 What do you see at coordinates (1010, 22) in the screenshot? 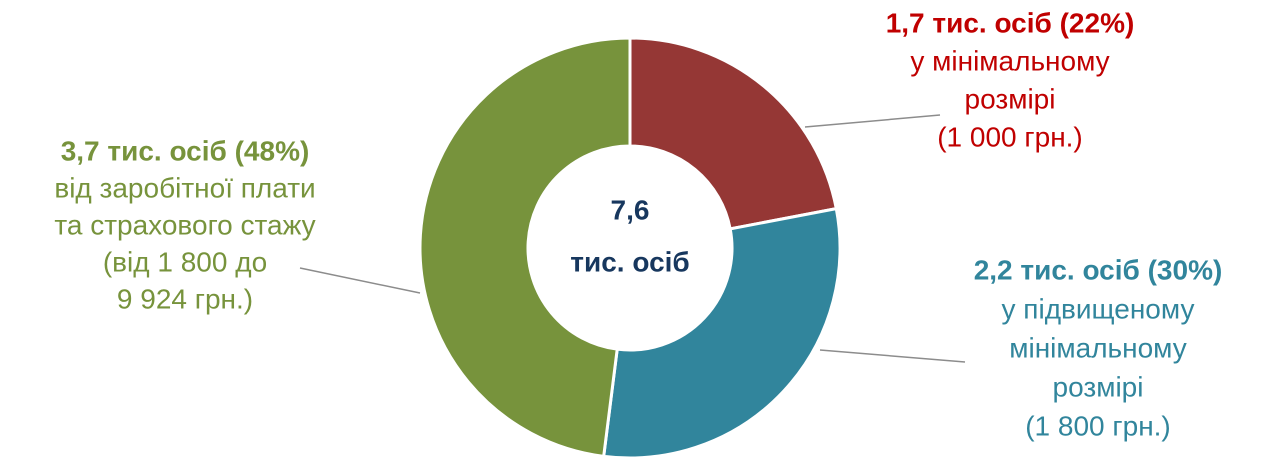
I see `value-label: 1,7 тис. осіб (22%)` at bounding box center [1010, 22].